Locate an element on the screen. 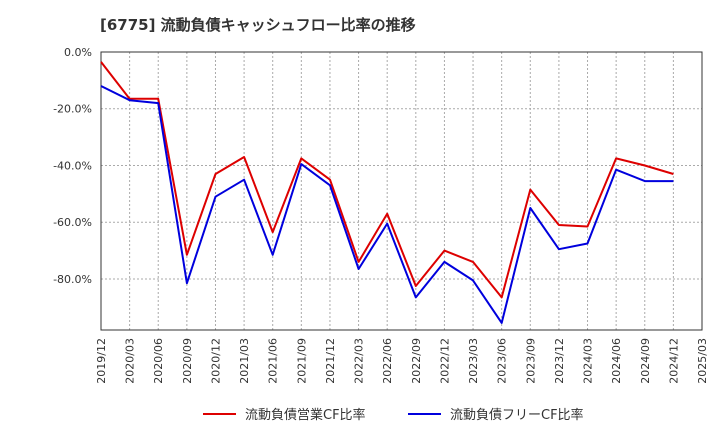 Image resolution: width=720 pixels, height=440 pixels. chart-title: [6775] 流動負債キャッシュフロー比率の推移 is located at coordinates (258, 25).